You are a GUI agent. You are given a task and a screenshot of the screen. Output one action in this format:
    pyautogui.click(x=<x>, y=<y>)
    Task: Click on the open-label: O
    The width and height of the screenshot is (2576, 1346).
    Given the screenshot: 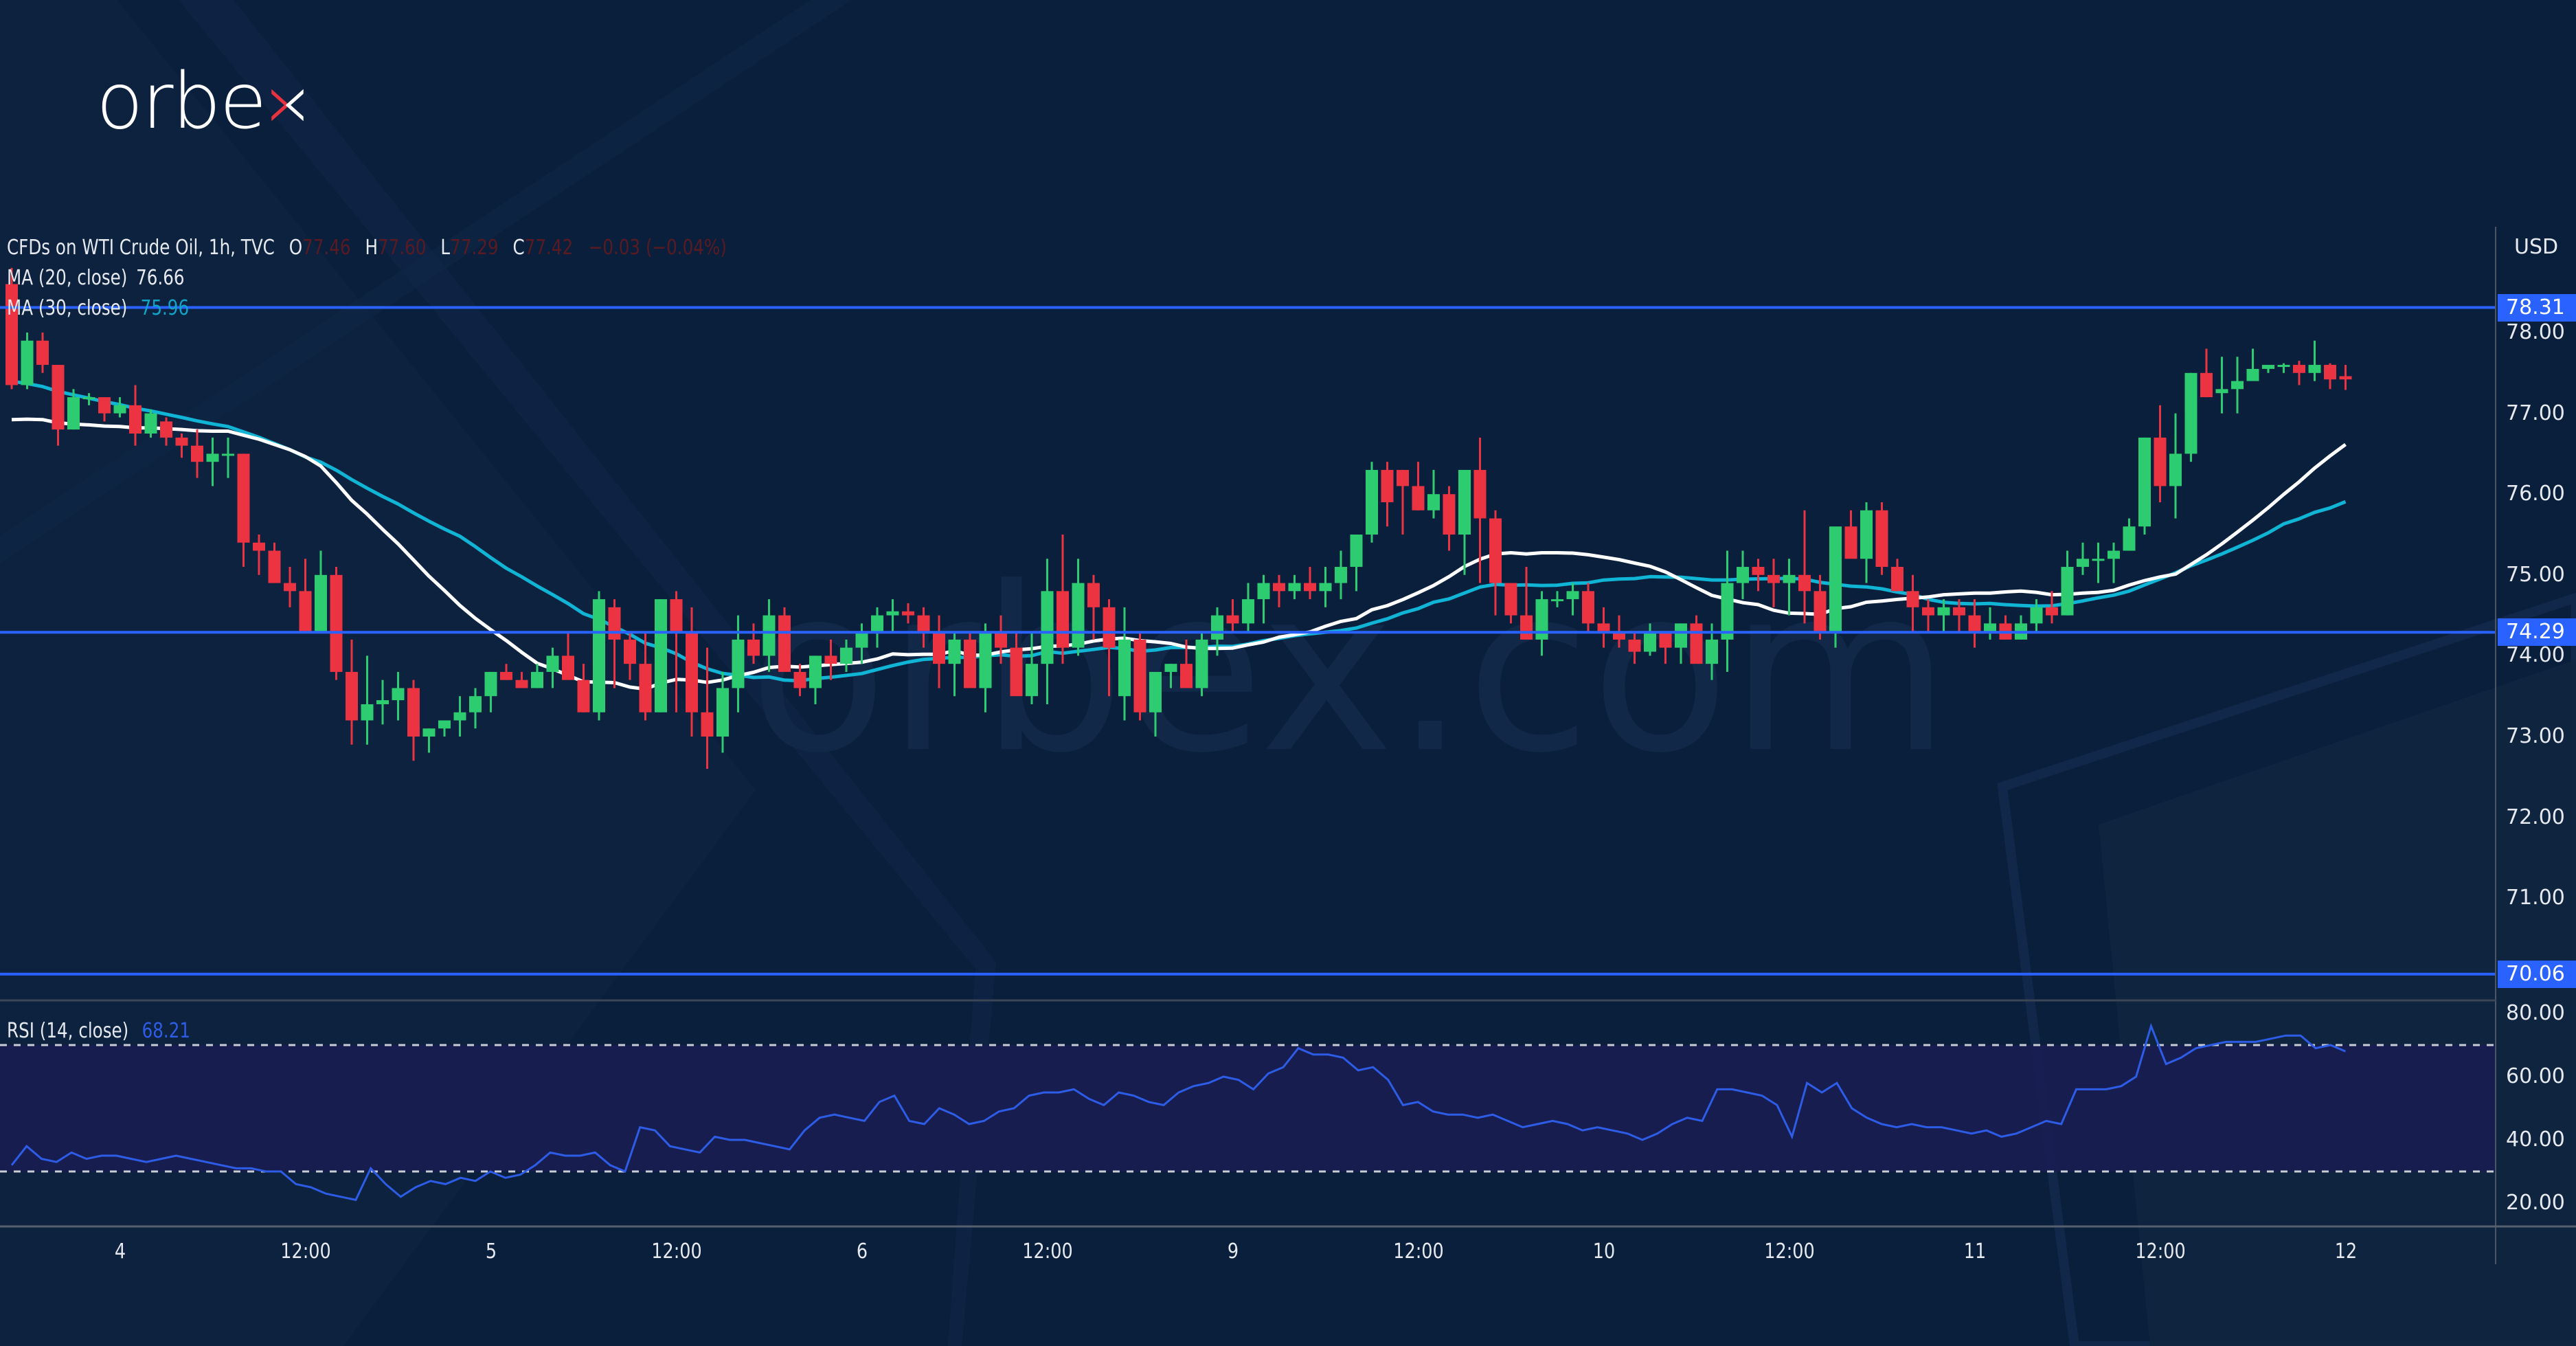 What is the action you would take?
    pyautogui.click(x=296, y=248)
    